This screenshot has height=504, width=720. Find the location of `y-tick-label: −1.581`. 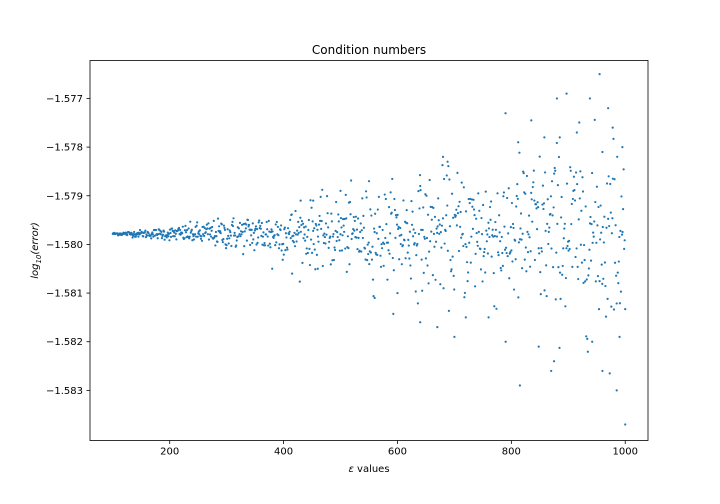

y-tick-label: −1.581 is located at coordinates (64, 294).